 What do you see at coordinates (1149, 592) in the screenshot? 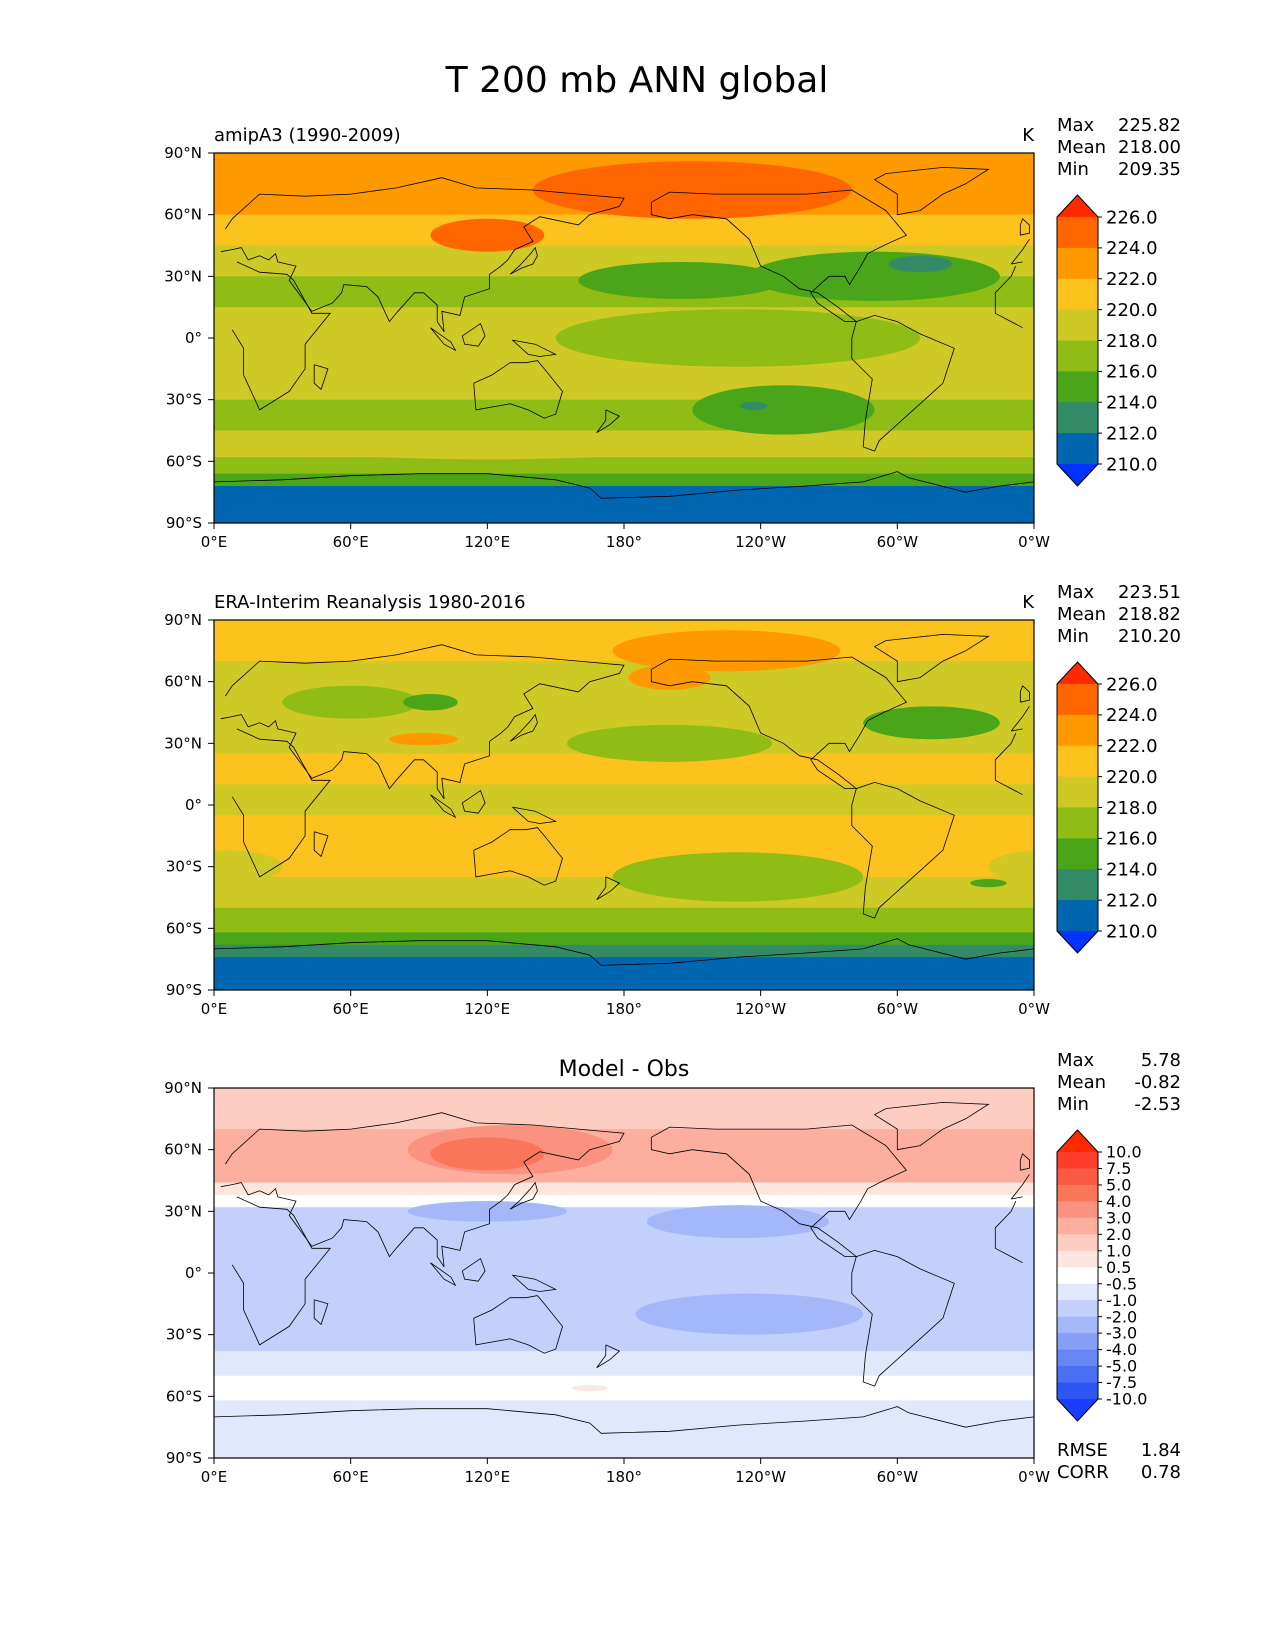
I see `stat-value: 223.51` at bounding box center [1149, 592].